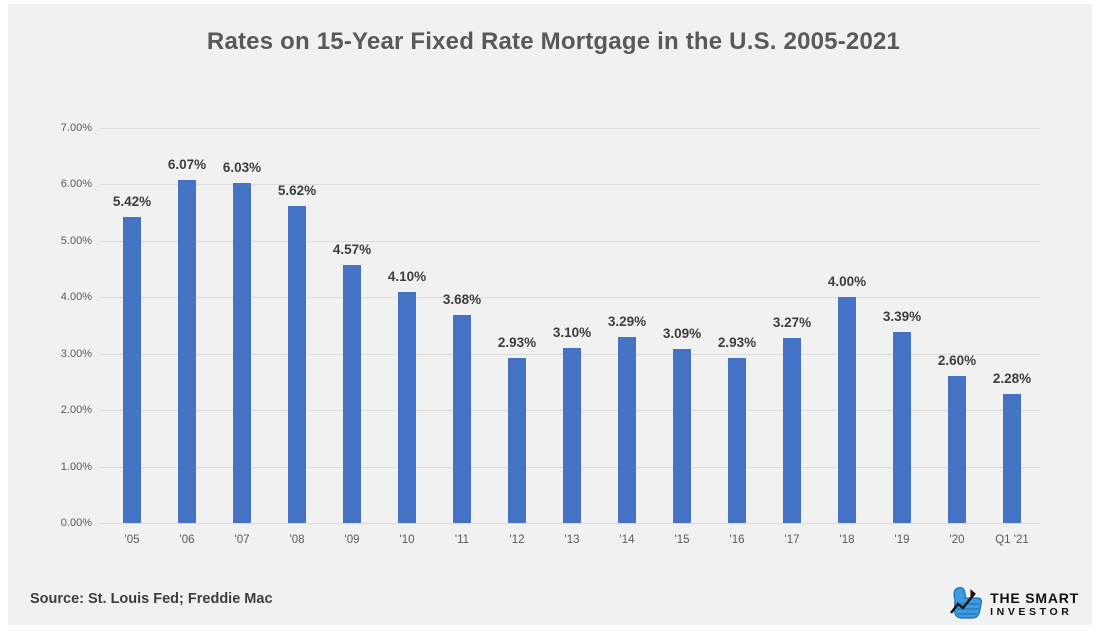  I want to click on source-text: Source: St. Louis Fed; Freddie Mac, so click(151, 599).